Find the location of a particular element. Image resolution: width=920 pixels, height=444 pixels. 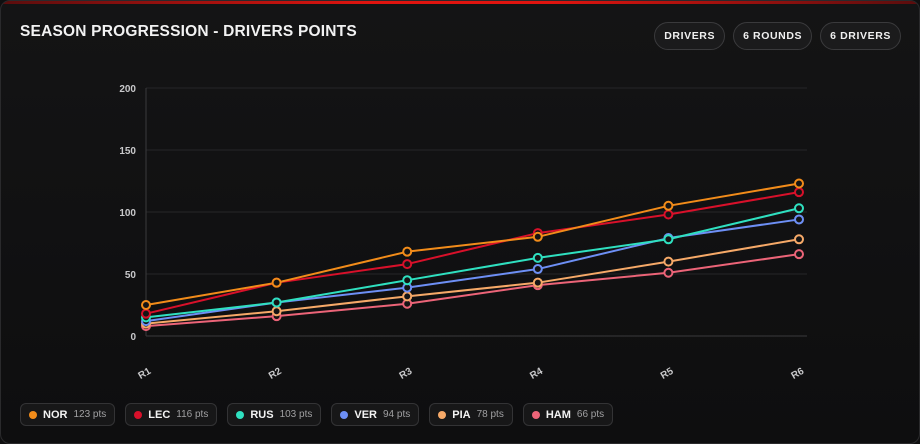

pill-rounds: 6 ROUNDS is located at coordinates (773, 36).